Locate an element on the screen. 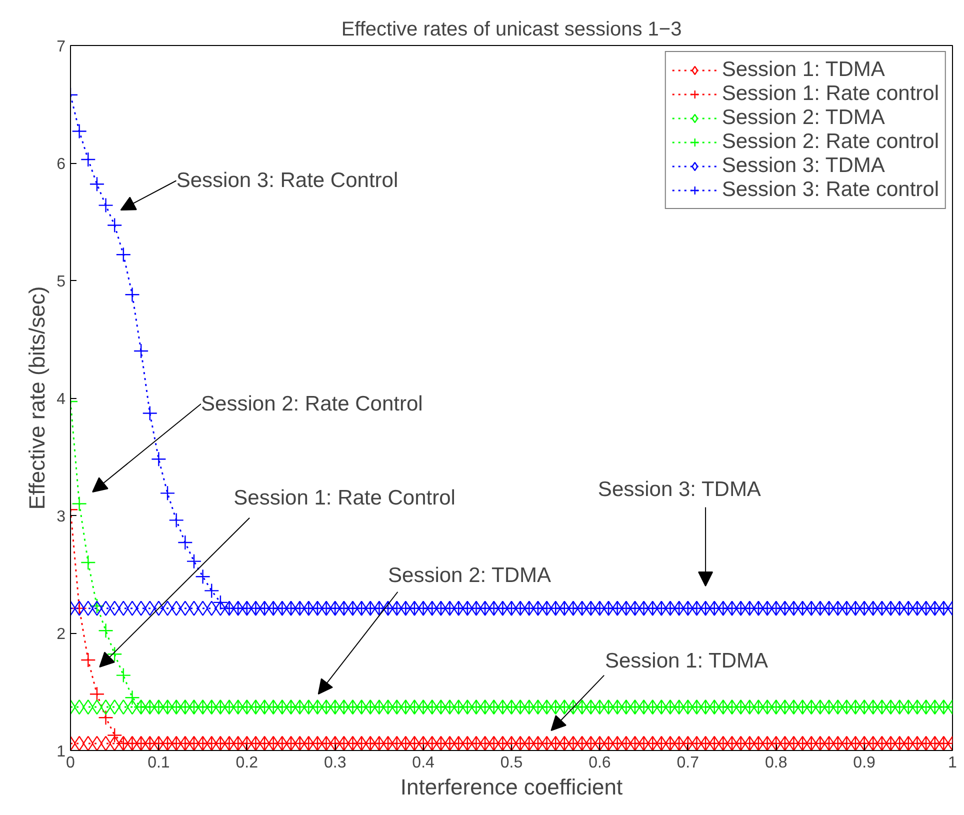 The width and height of the screenshot is (964, 815). x-tick-label: 0 is located at coordinates (71, 763).